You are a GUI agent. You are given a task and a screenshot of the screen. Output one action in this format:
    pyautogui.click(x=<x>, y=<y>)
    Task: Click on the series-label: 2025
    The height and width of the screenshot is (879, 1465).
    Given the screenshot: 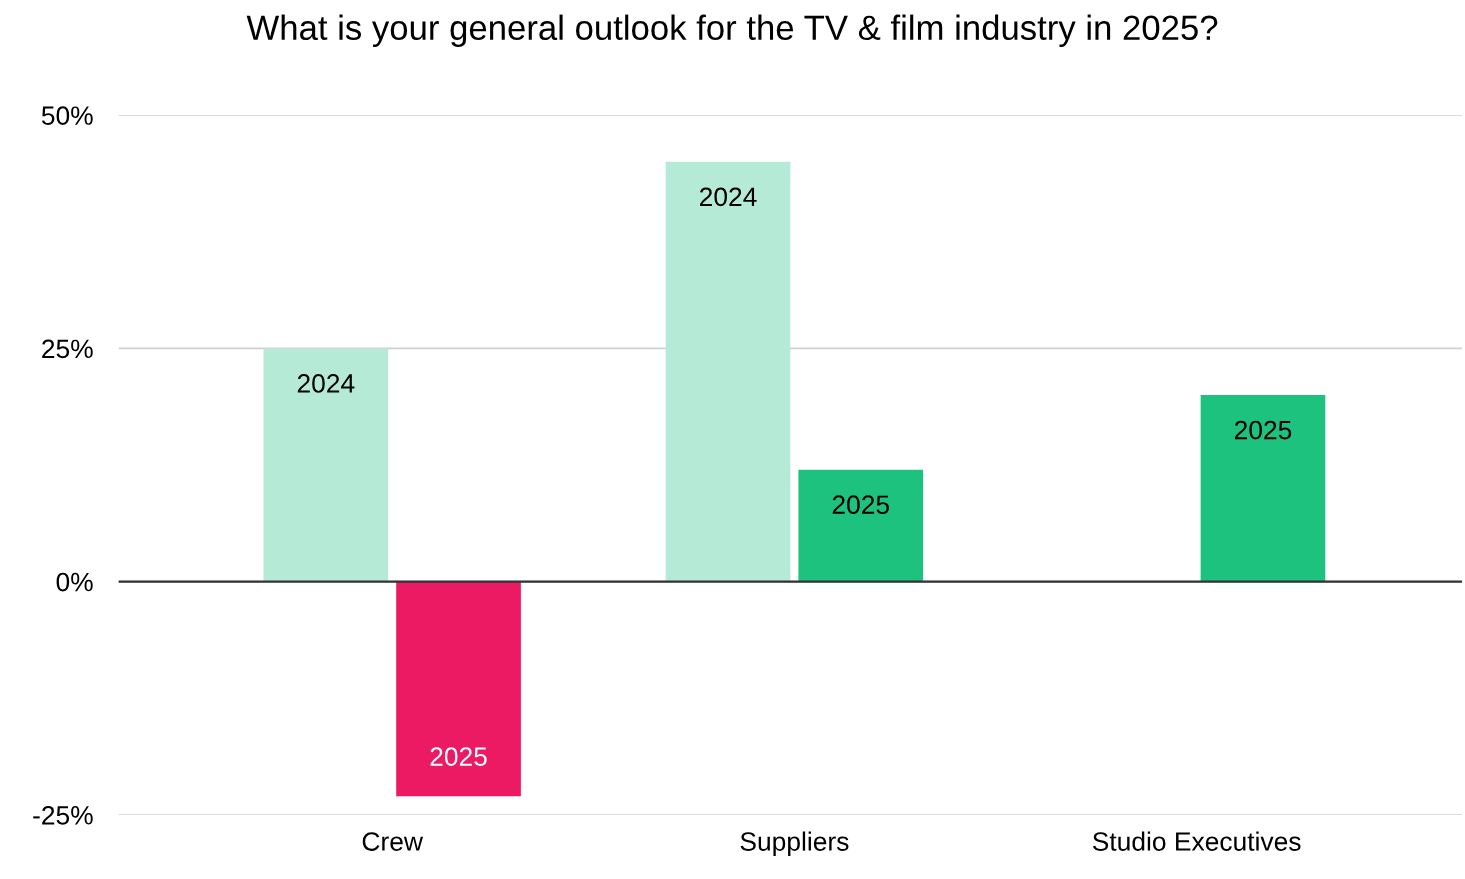 What is the action you would take?
    pyautogui.click(x=860, y=505)
    